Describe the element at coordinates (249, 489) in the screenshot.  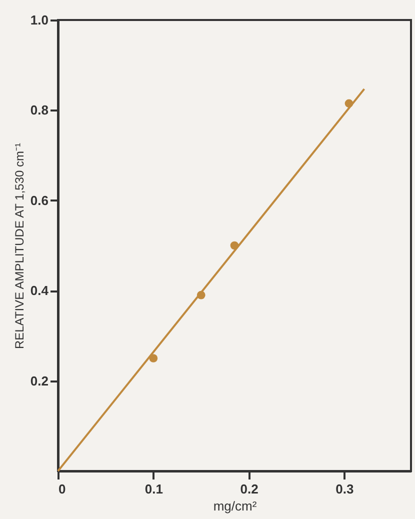
I see `x-tick-label: 0.2` at that location.